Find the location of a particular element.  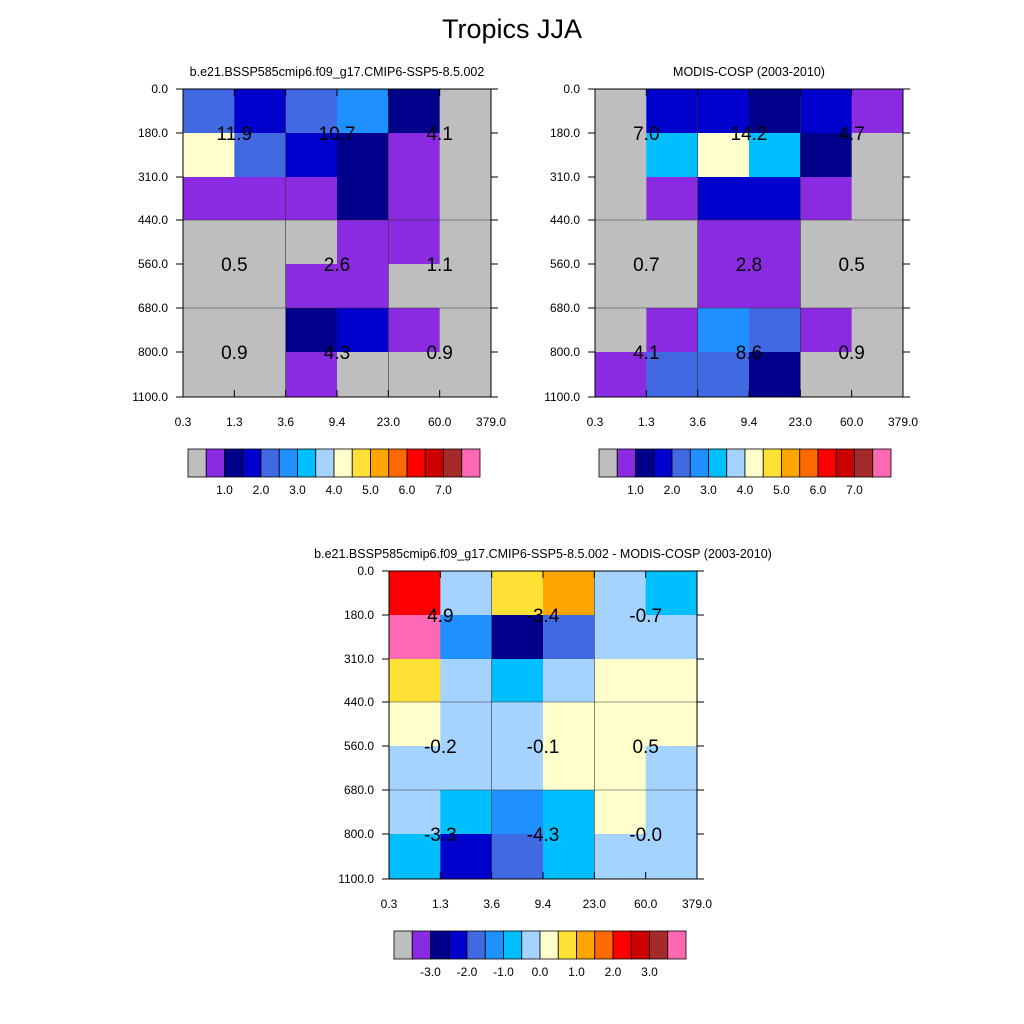

figure-title: Tropics JJA is located at coordinates (512, 29).